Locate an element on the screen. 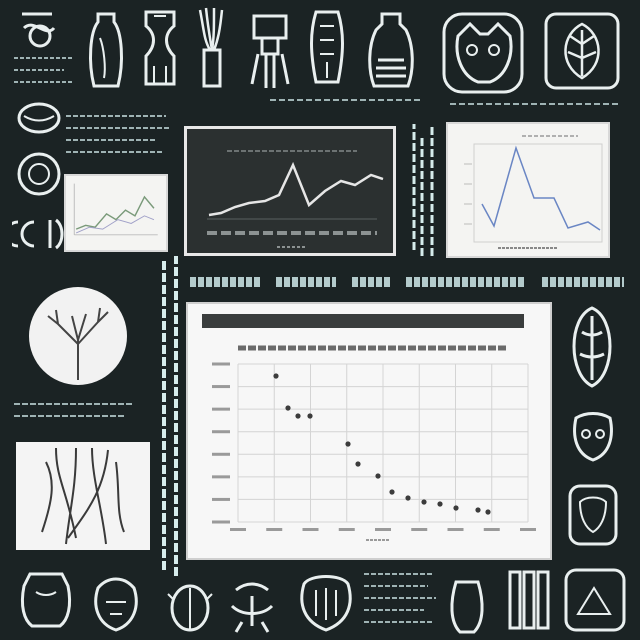  pot-icon is located at coordinates (46, 599).